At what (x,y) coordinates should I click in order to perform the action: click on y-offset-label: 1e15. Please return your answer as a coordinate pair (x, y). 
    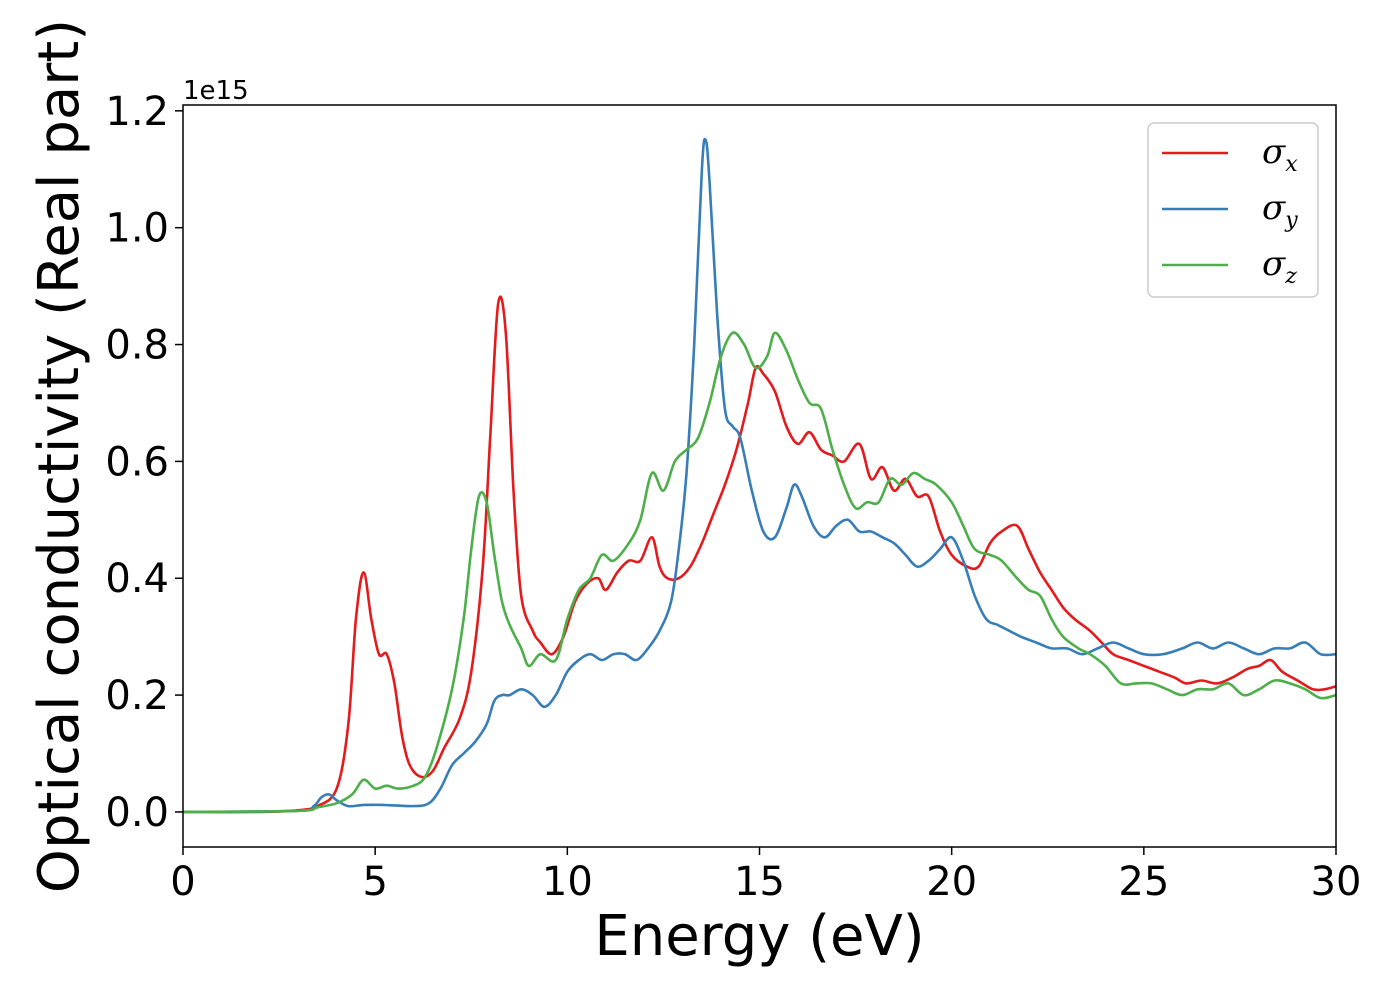
    Looking at the image, I should click on (216, 91).